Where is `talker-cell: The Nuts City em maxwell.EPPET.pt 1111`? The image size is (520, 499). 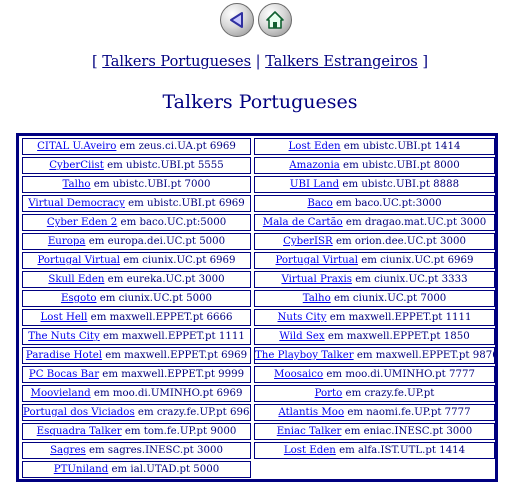
talker-cell: The Nuts City em maxwell.EPPET.pt 1111 is located at coordinates (136, 336).